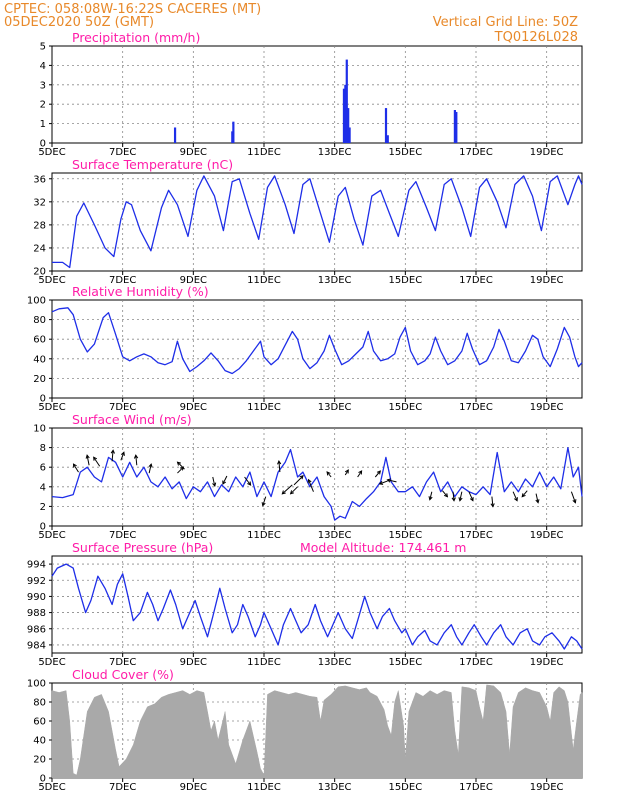 This screenshot has height=800, width=618. What do you see at coordinates (122, 280) in the screenshot?
I see `panel2-xtick-label-1: 7DEC` at bounding box center [122, 280].